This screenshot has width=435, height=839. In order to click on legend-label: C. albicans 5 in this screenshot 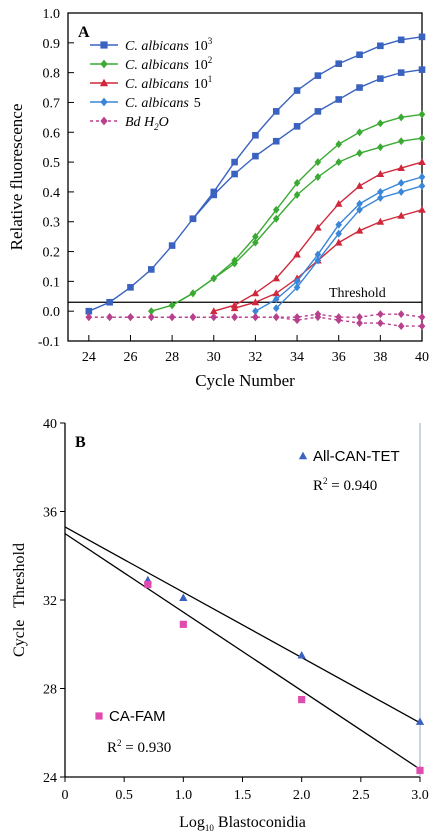, I will do `click(163, 103)`.